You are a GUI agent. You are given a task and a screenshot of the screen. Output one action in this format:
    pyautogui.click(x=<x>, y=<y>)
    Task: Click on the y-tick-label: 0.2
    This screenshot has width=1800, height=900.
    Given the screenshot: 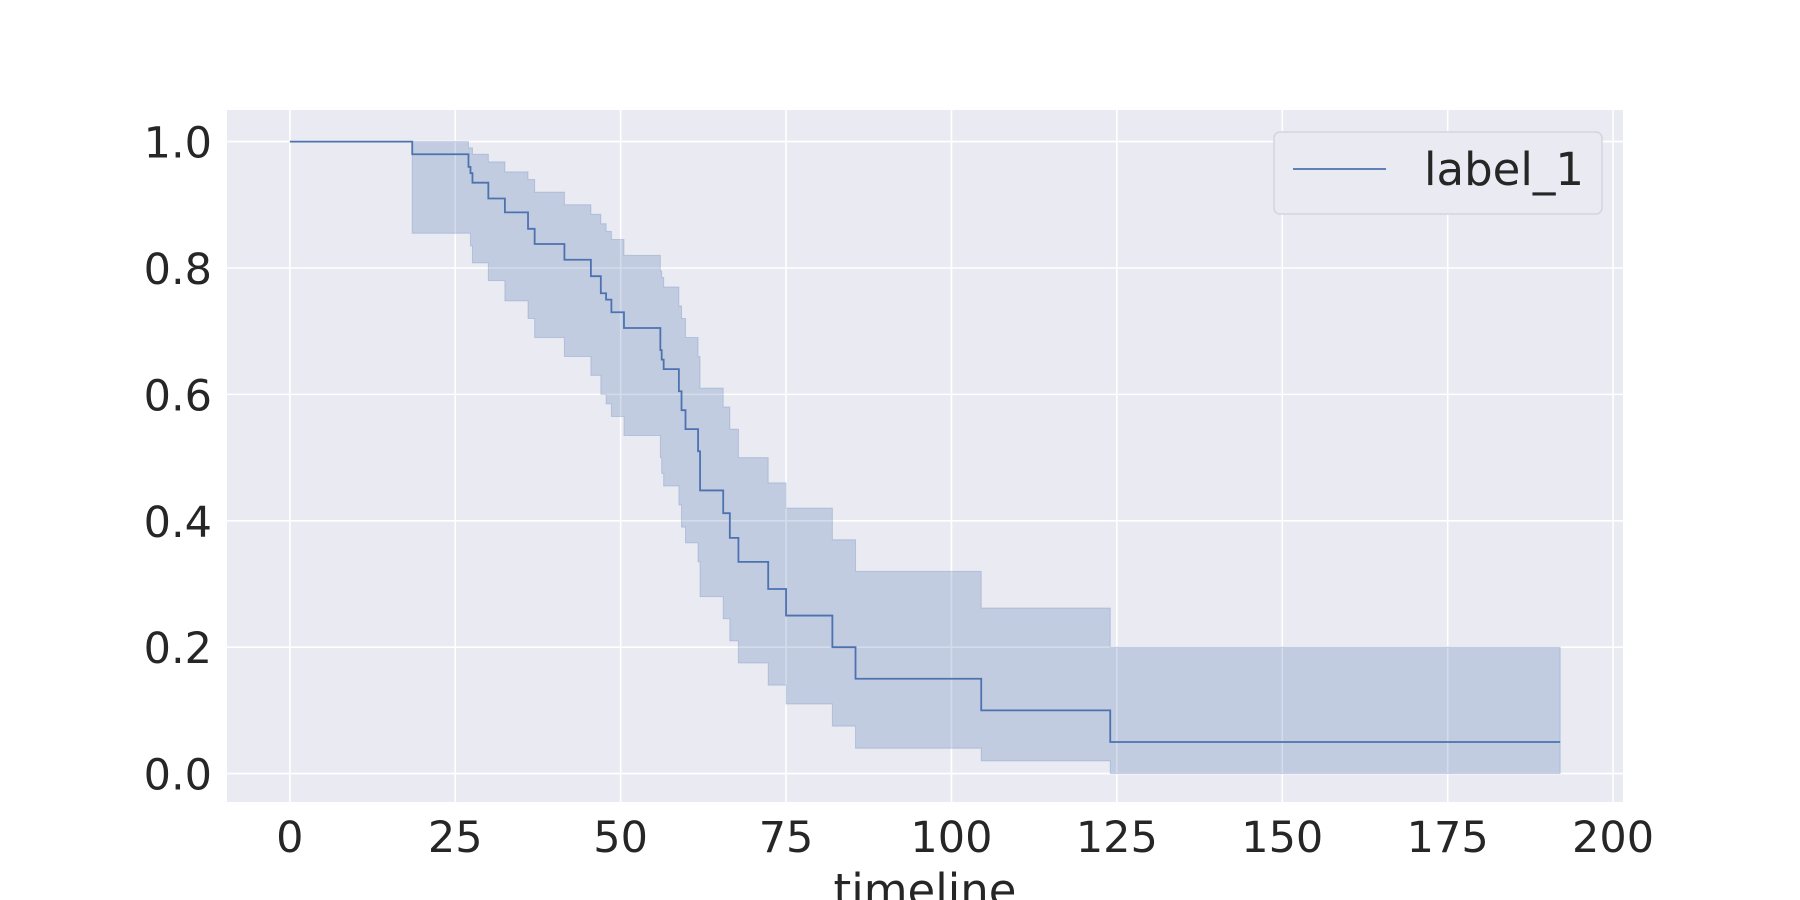 What is the action you would take?
    pyautogui.click(x=178, y=649)
    